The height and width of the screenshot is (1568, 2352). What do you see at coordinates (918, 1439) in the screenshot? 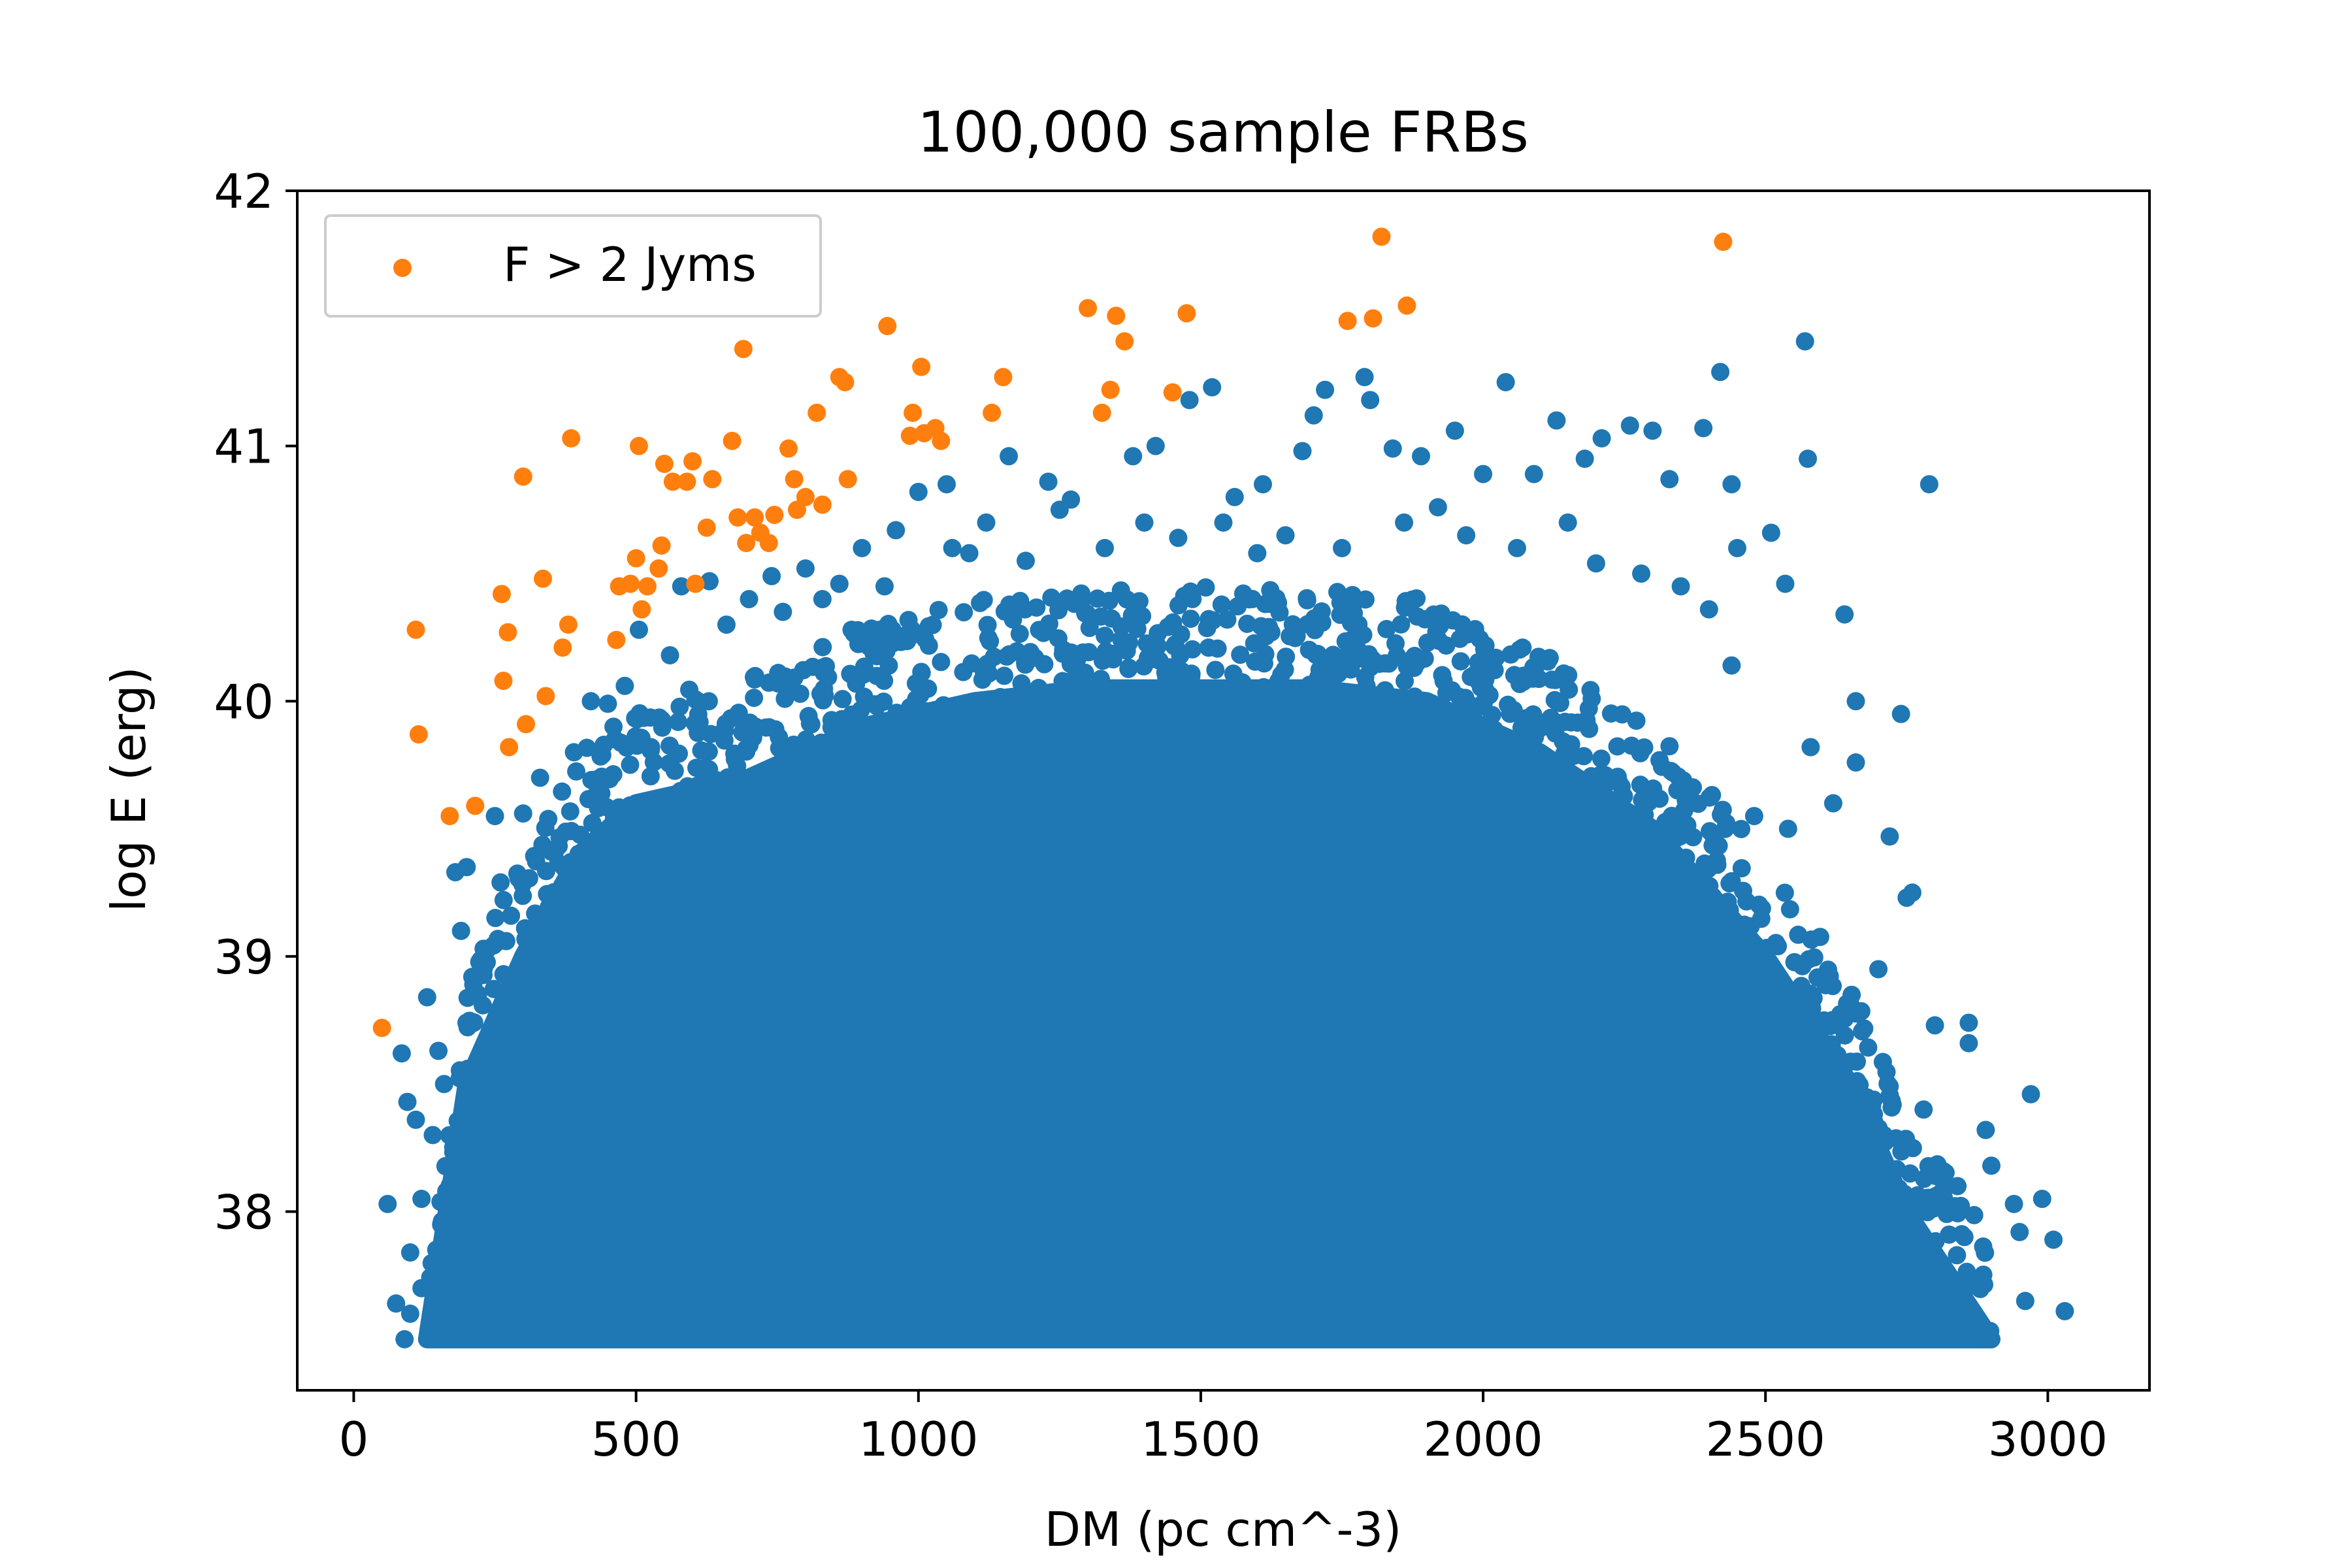
I see `x-tick-label: 1000` at bounding box center [918, 1439].